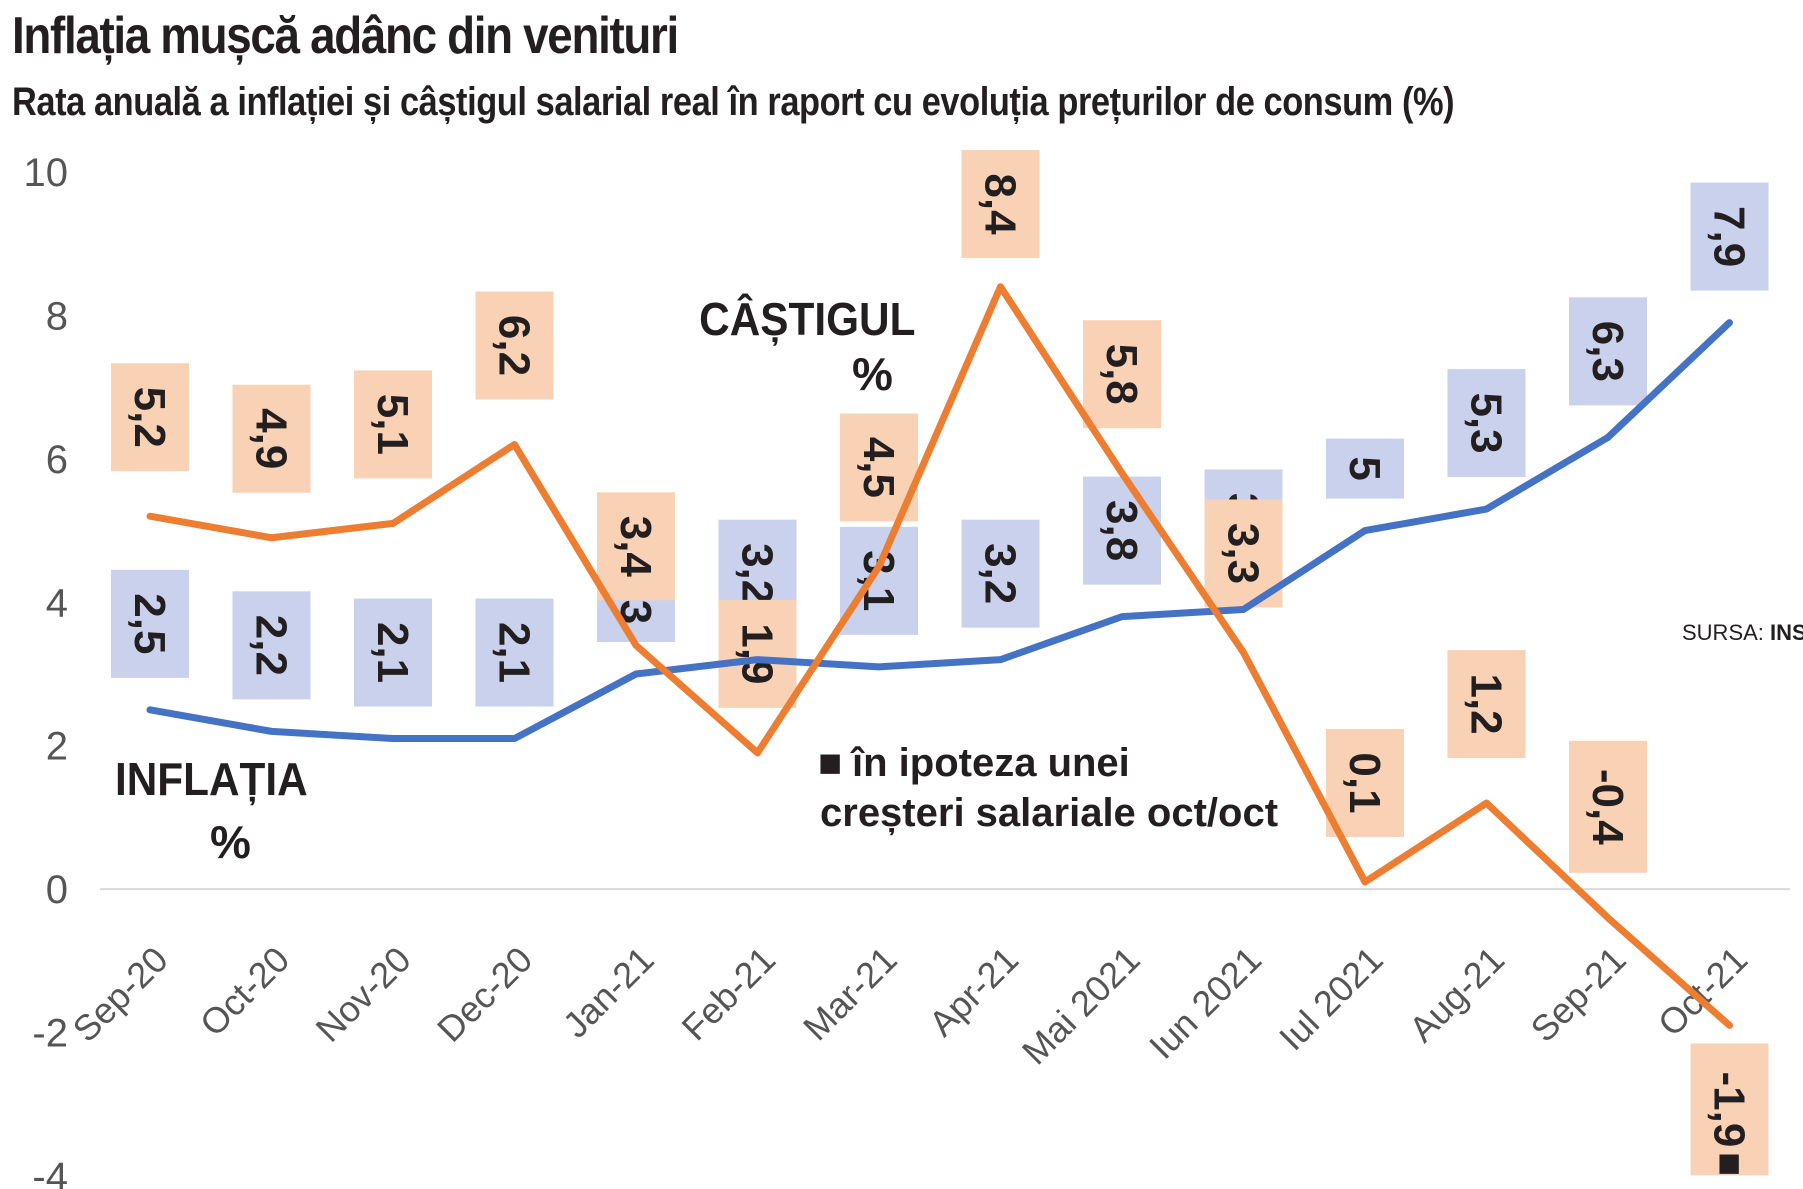 The height and width of the screenshot is (1189, 1803). Describe the element at coordinates (57, 460) in the screenshot. I see `y-tick-label: 6` at that location.